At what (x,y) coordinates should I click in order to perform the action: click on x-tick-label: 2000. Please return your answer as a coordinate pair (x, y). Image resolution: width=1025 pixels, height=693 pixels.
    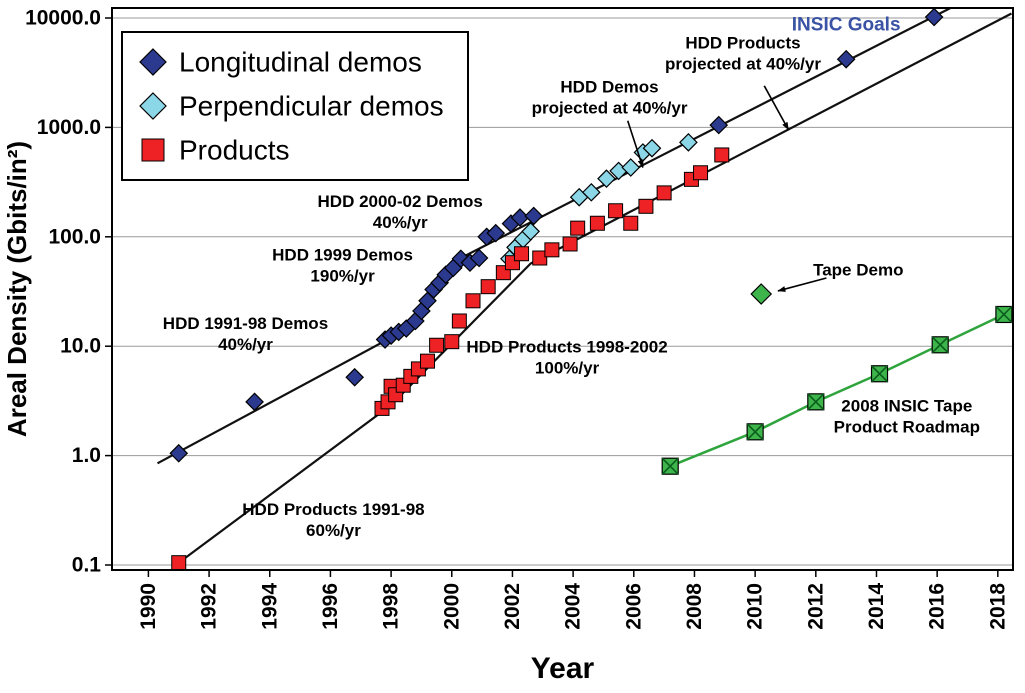
    Looking at the image, I should click on (451, 606).